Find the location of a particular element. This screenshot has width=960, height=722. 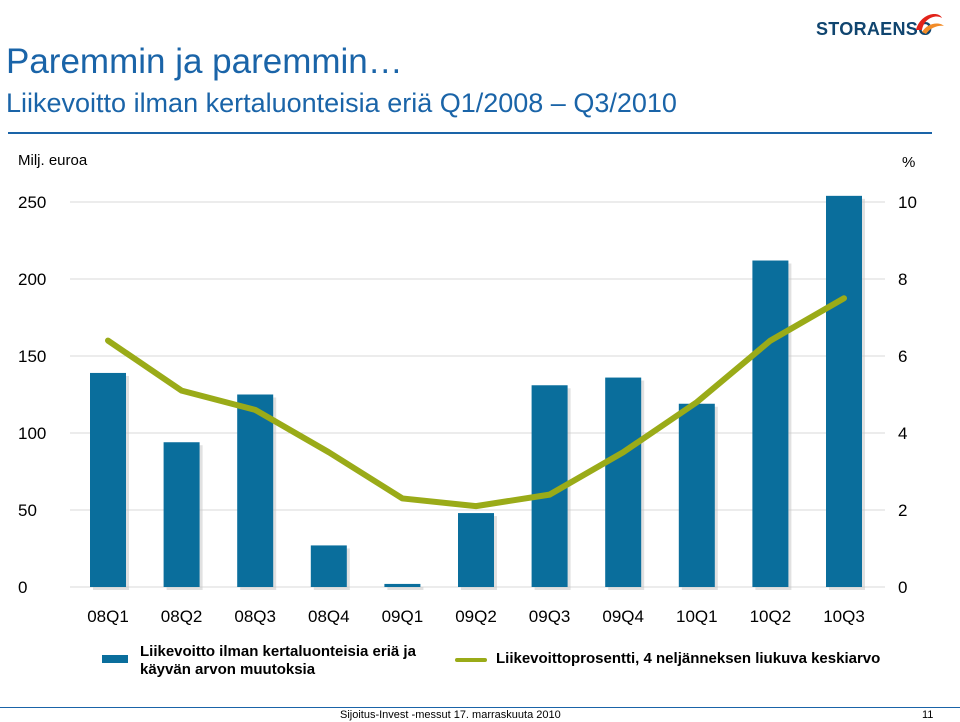

category-label: 08Q4 is located at coordinates (329, 616).